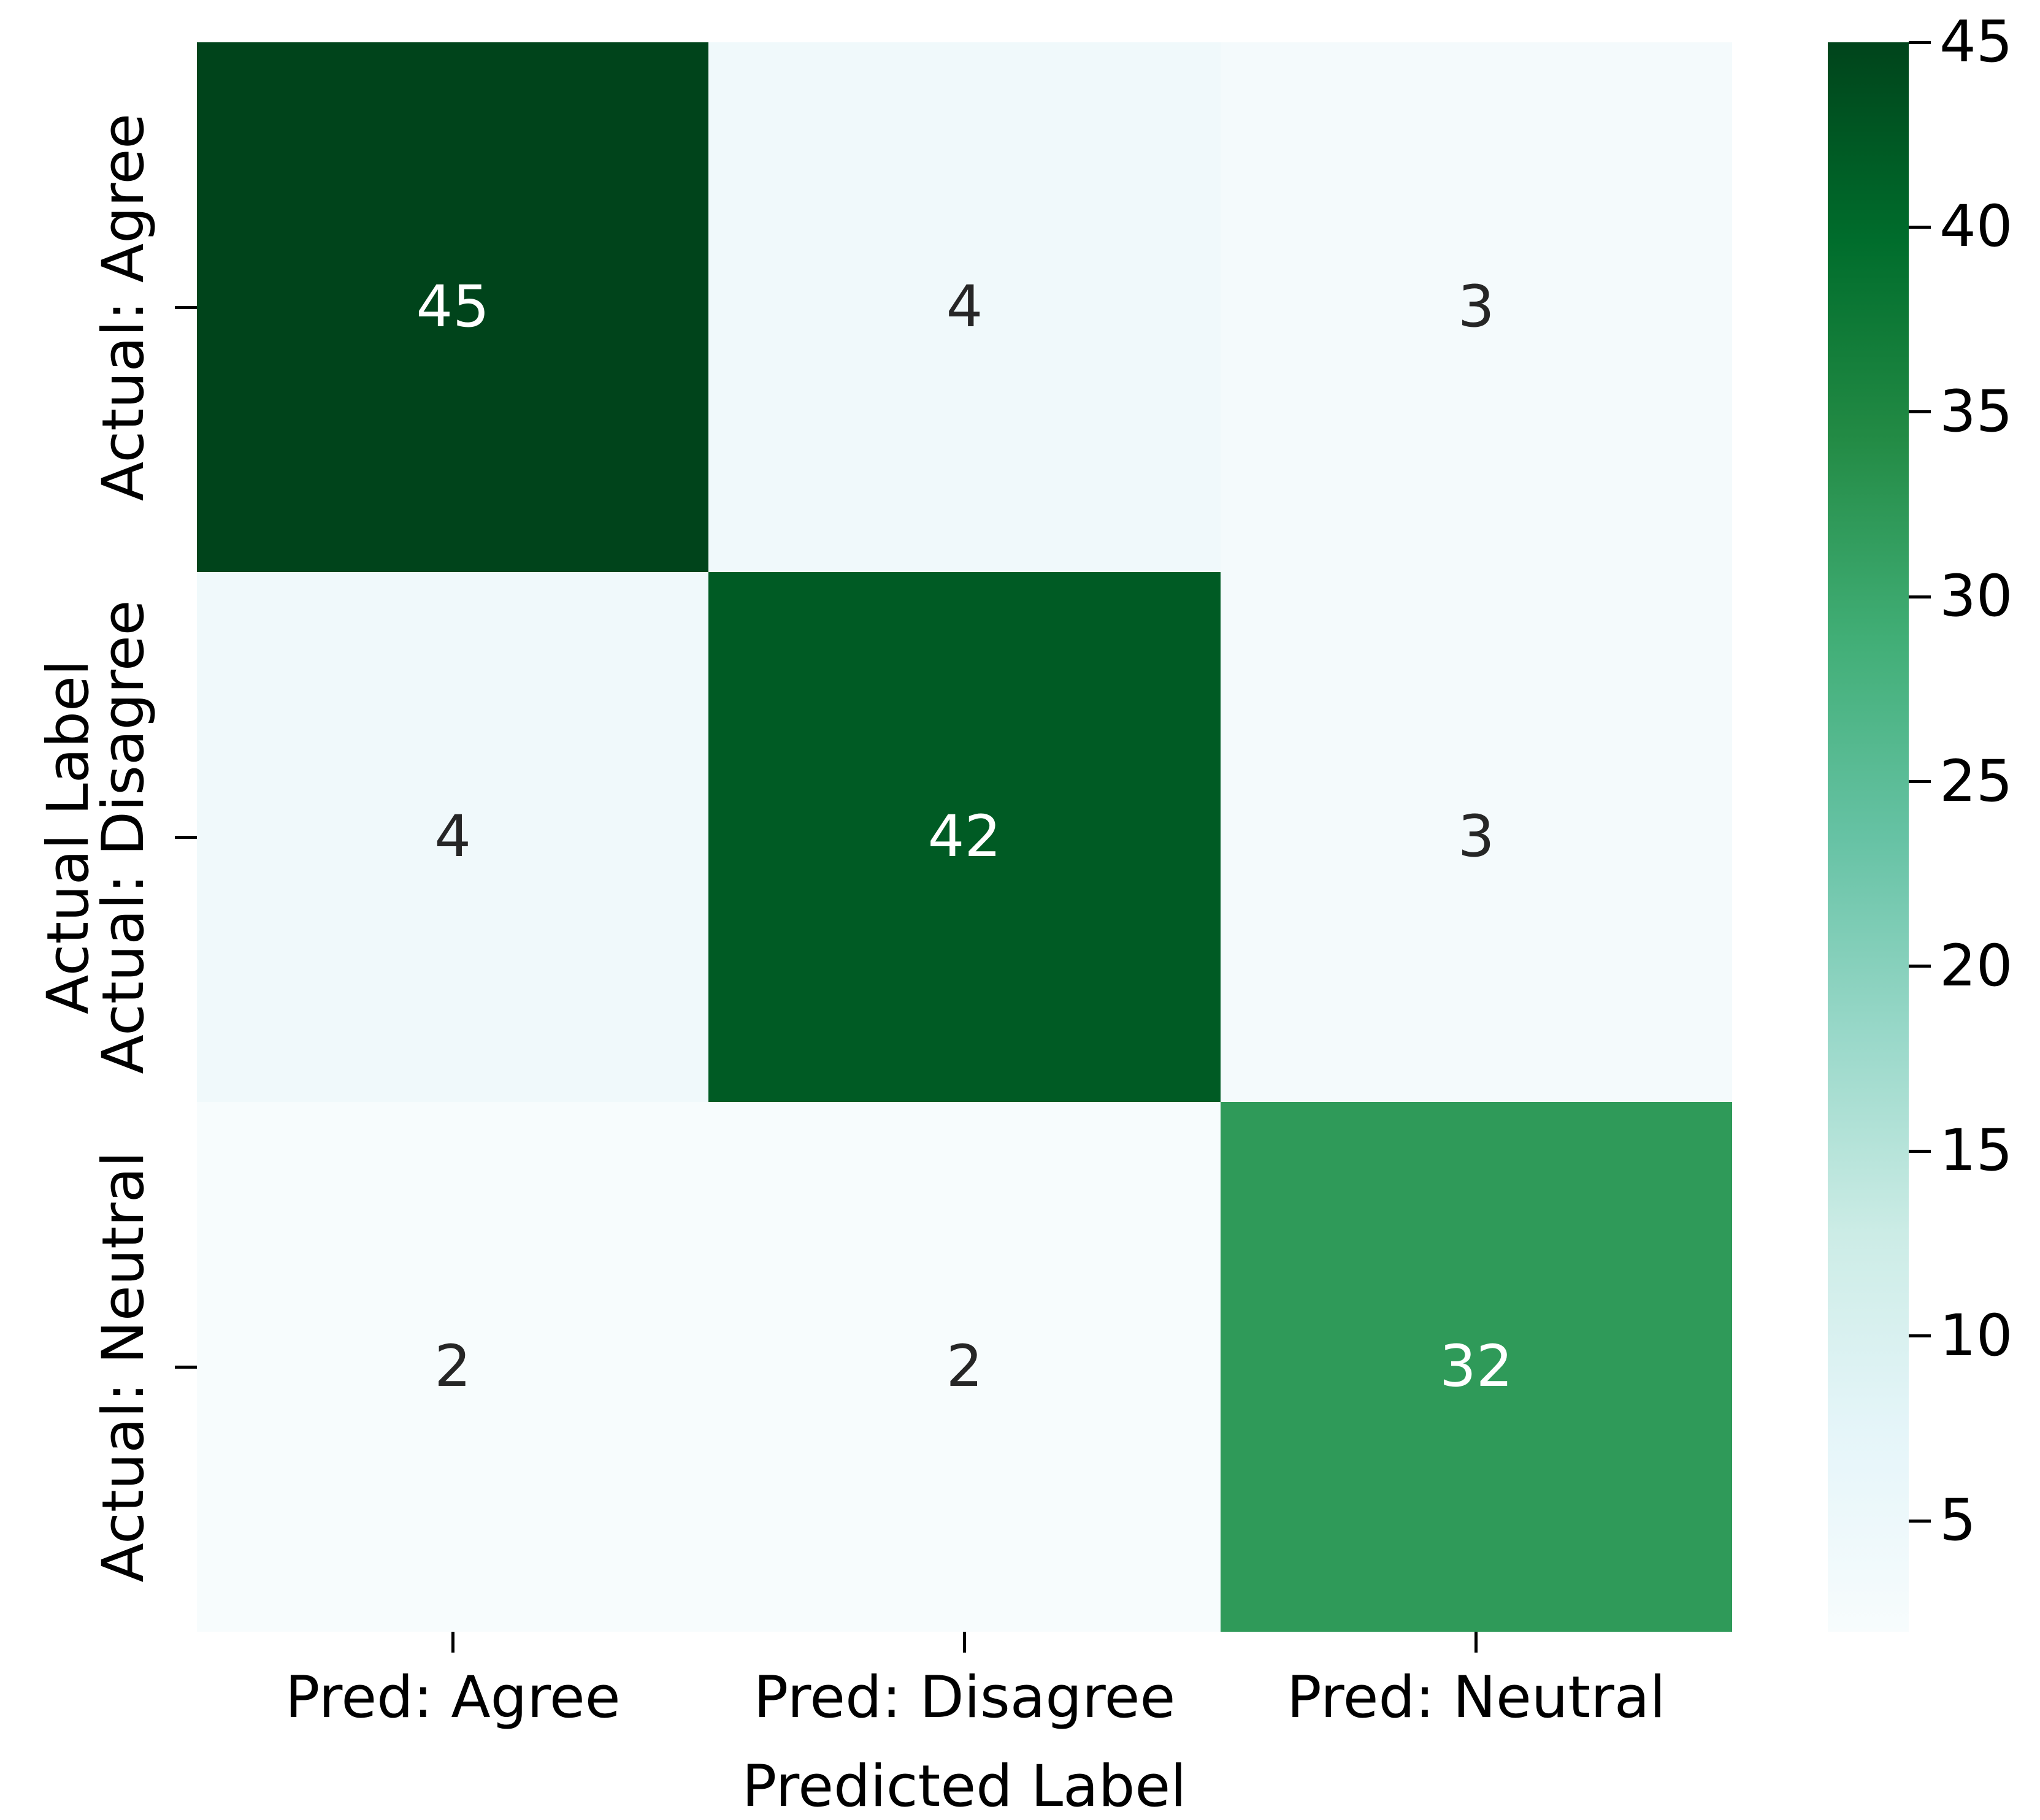  I want to click on colorbar, so click(1868, 837).